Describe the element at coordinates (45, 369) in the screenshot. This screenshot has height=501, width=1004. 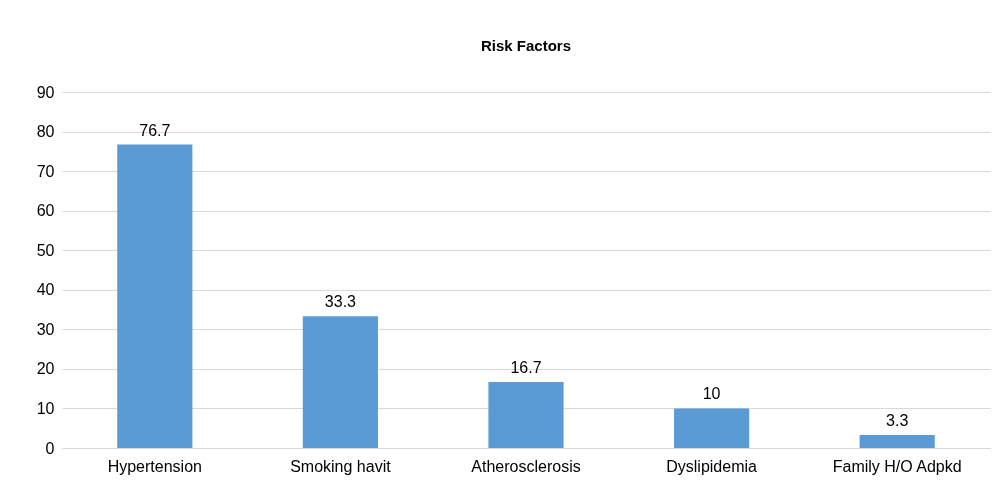
I see `y-tick-label: 20` at that location.